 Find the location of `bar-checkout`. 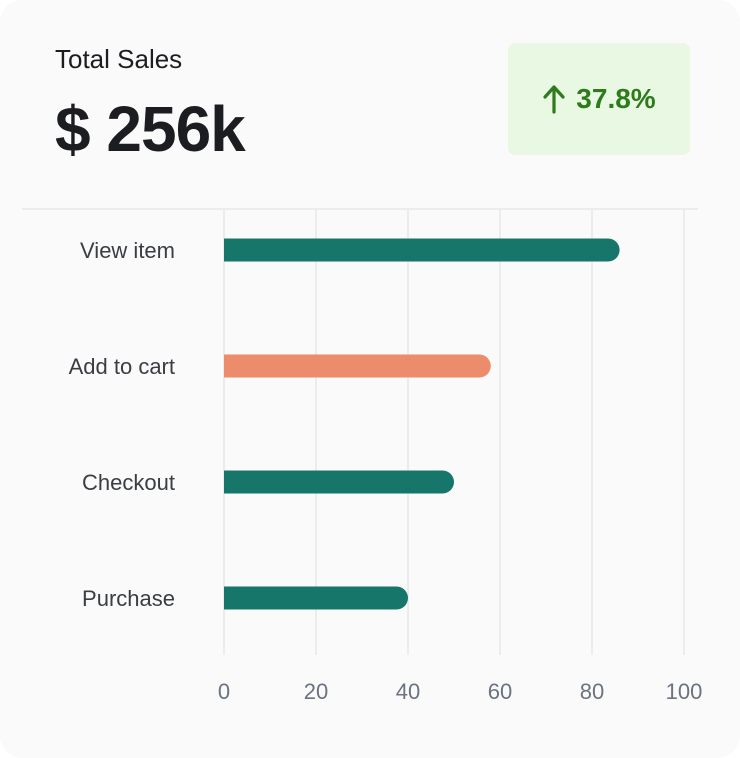

bar-checkout is located at coordinates (339, 482).